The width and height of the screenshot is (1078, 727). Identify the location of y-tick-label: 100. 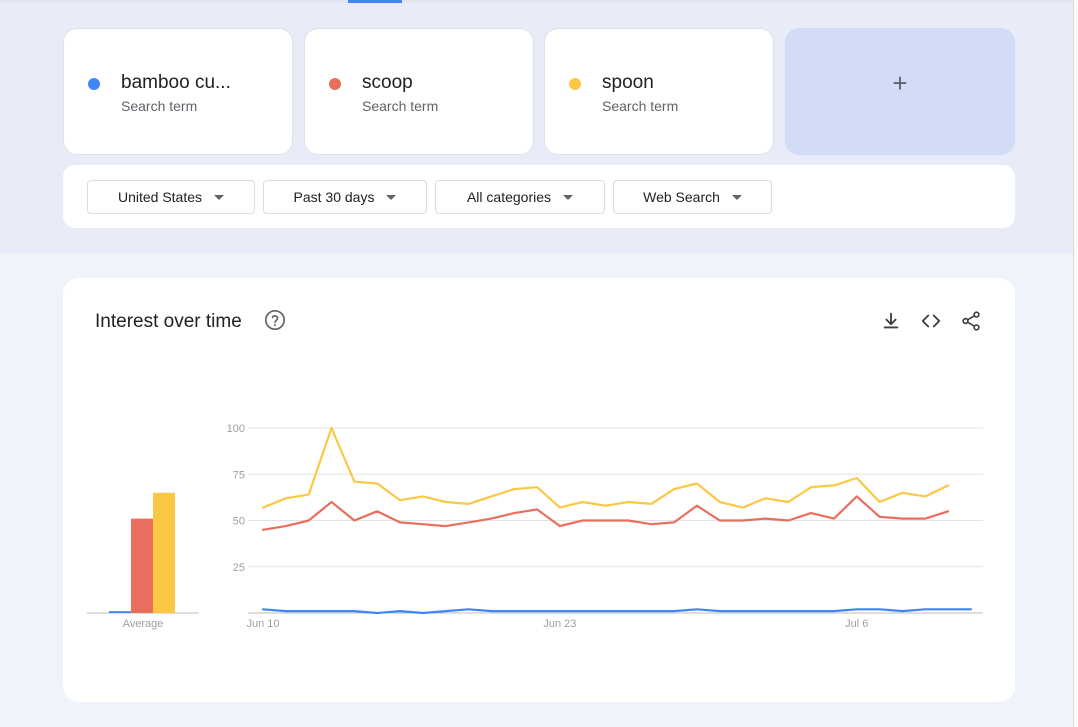
(236, 429).